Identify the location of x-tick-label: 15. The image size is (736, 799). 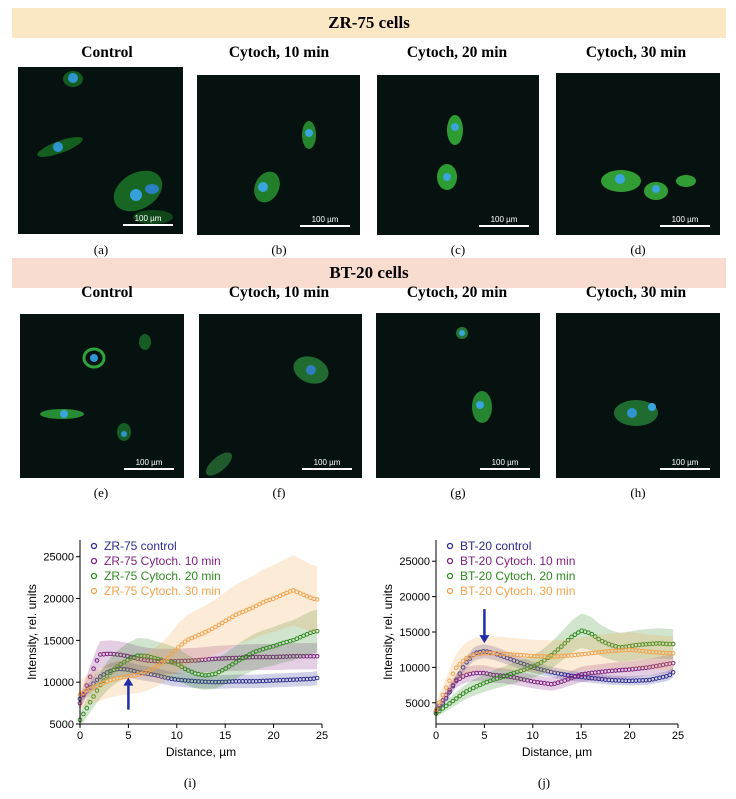
(581, 736).